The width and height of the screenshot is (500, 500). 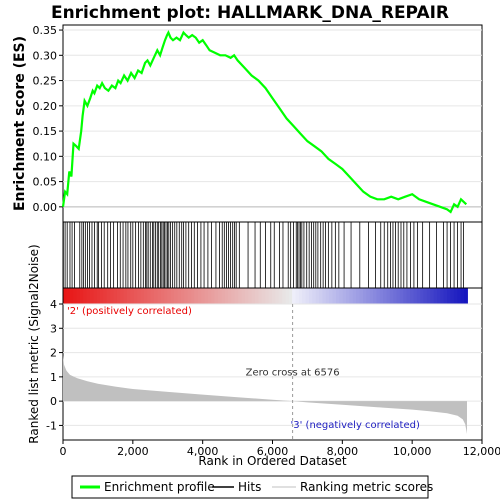 What do you see at coordinates (45, 182) in the screenshot?
I see `es-y-tick-label: 0.05` at bounding box center [45, 182].